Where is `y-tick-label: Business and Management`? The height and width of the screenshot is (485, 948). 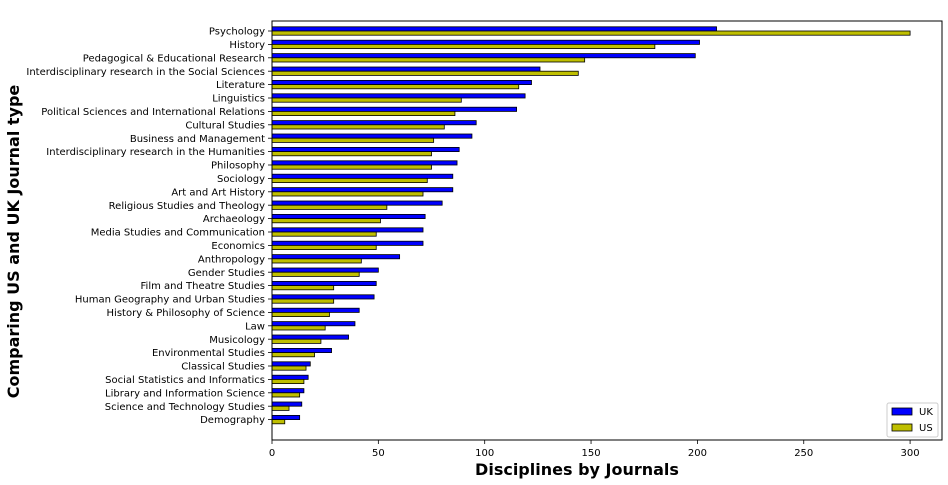
y-tick-label: Business and Management is located at coordinates (197, 139).